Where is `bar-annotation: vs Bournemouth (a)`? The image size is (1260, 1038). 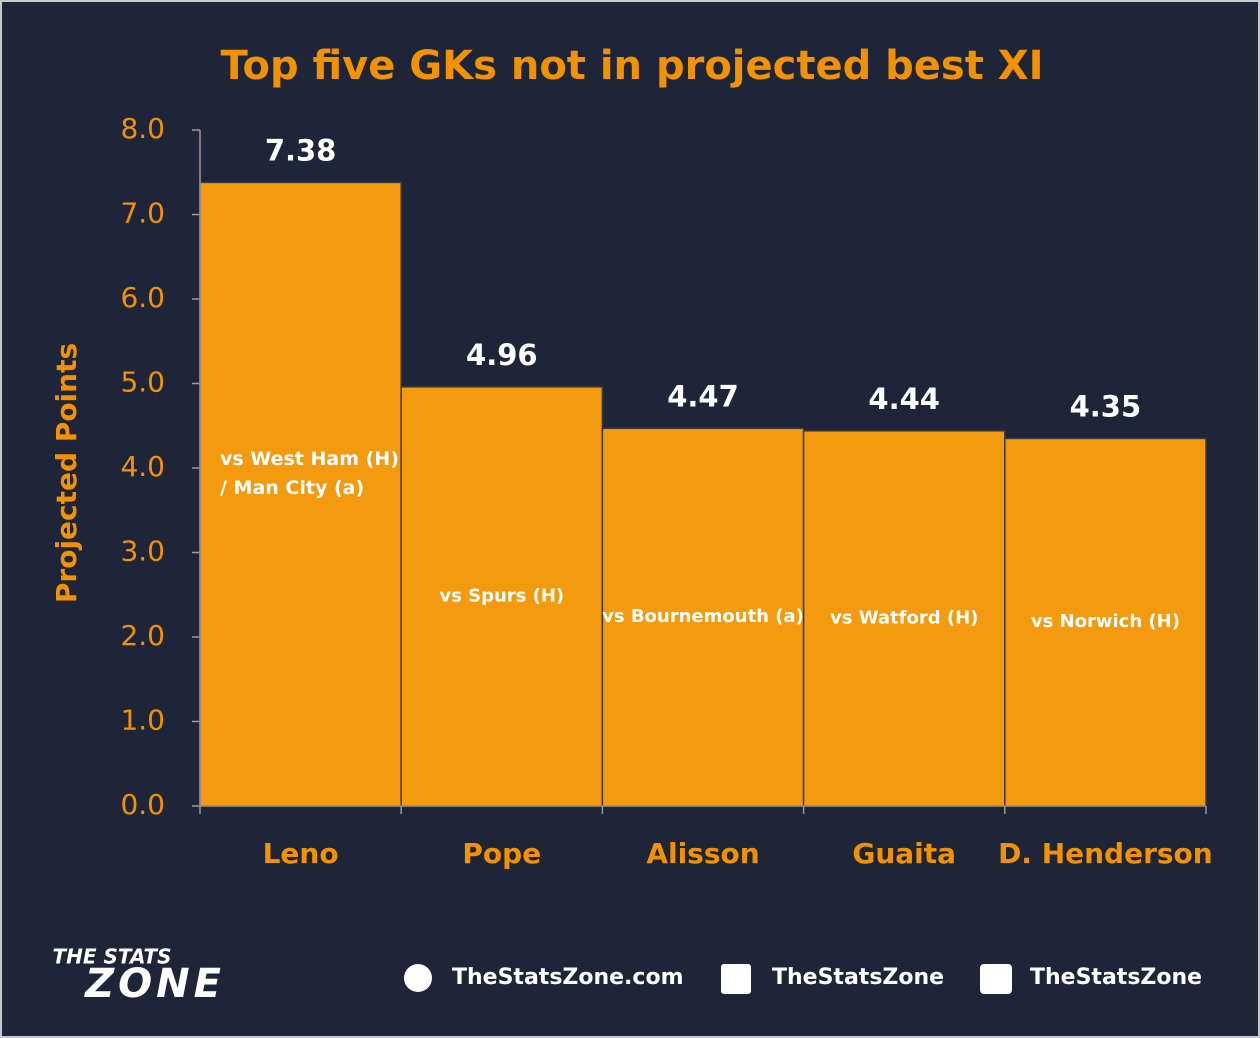
bar-annotation: vs Bournemouth (a) is located at coordinates (703, 616).